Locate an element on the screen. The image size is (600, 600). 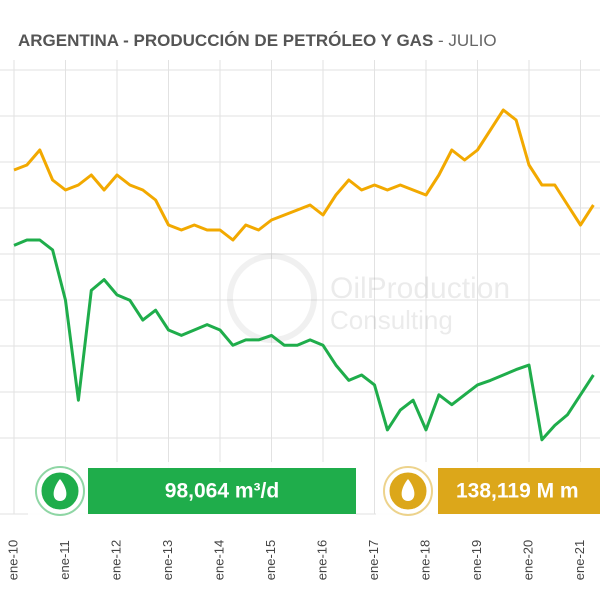
x-tick-label: ene-17 is located at coordinates (373, 560).